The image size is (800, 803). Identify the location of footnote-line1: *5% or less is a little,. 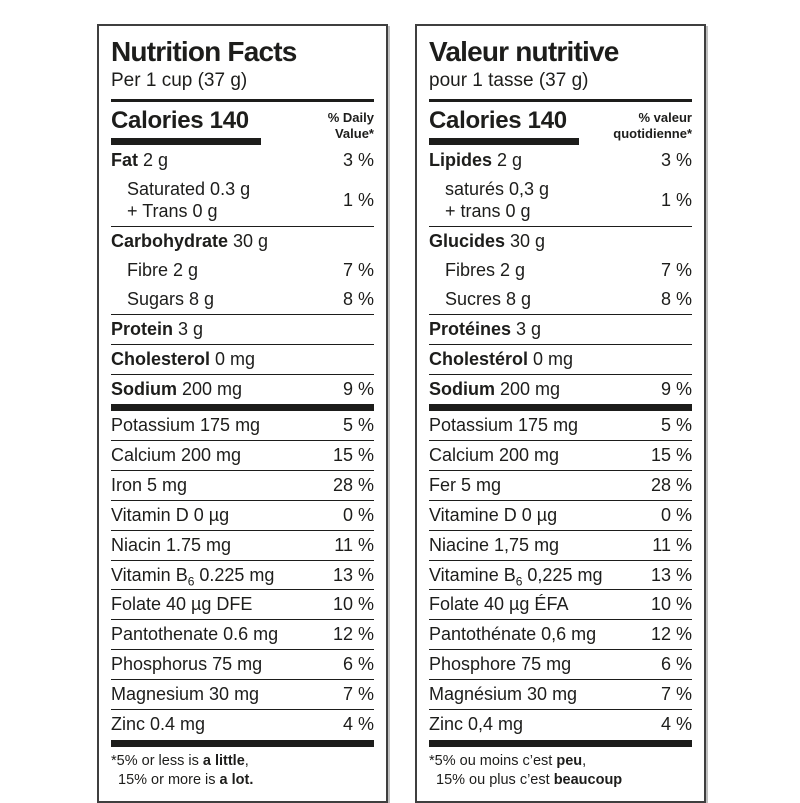
(180, 761).